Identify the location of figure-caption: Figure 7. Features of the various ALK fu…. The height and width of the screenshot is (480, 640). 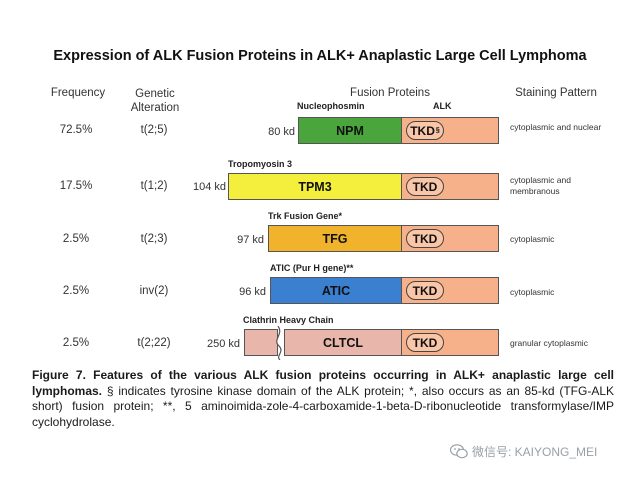
(323, 399).